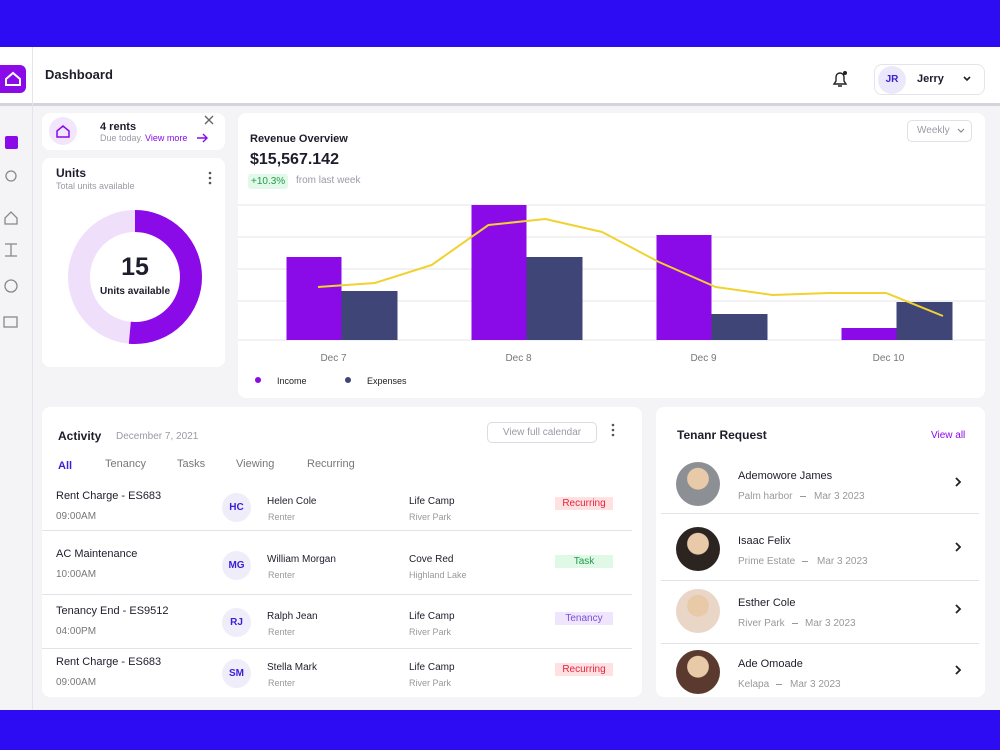 The image size is (1000, 750). I want to click on revenue-change-note: from last week, so click(328, 180).